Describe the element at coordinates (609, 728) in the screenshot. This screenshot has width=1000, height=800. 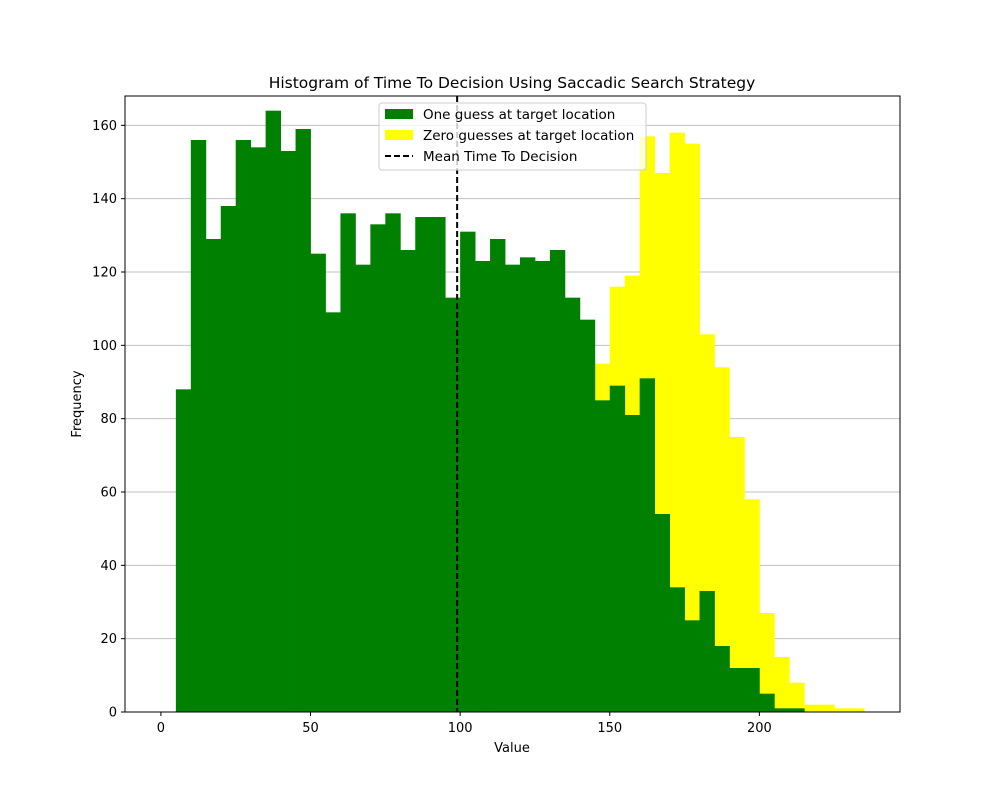
I see `x-tick-label: 150` at that location.